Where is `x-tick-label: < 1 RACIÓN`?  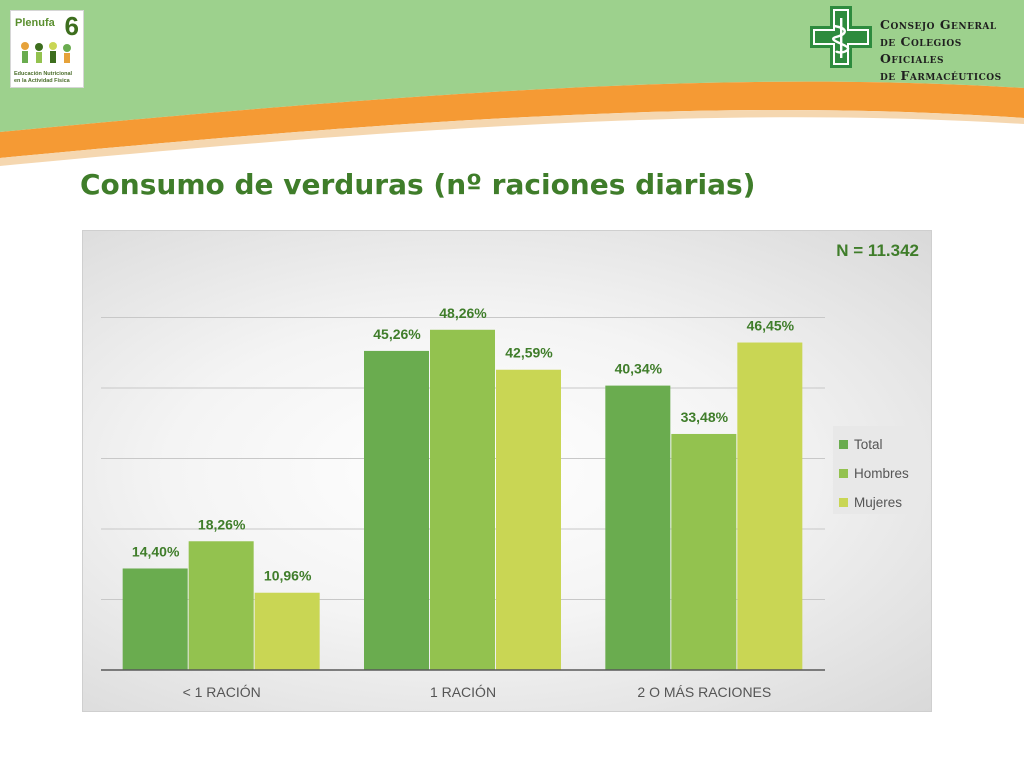
x-tick-label: < 1 RACIÓN is located at coordinates (222, 692).